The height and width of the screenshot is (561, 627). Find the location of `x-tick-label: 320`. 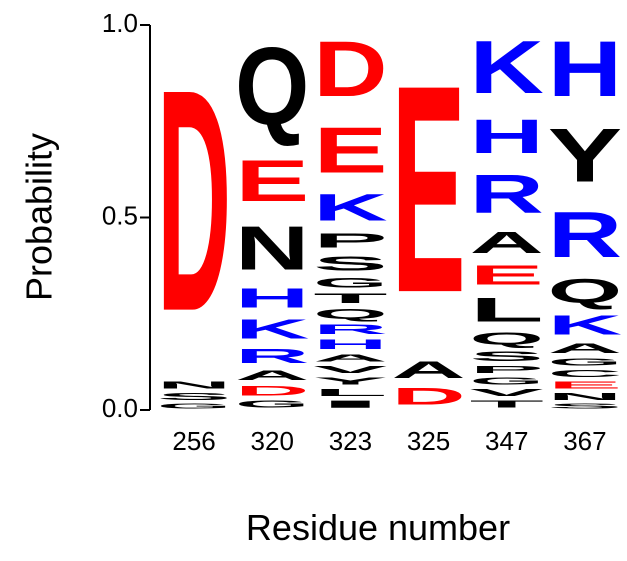

x-tick-label: 320 is located at coordinates (272, 441).